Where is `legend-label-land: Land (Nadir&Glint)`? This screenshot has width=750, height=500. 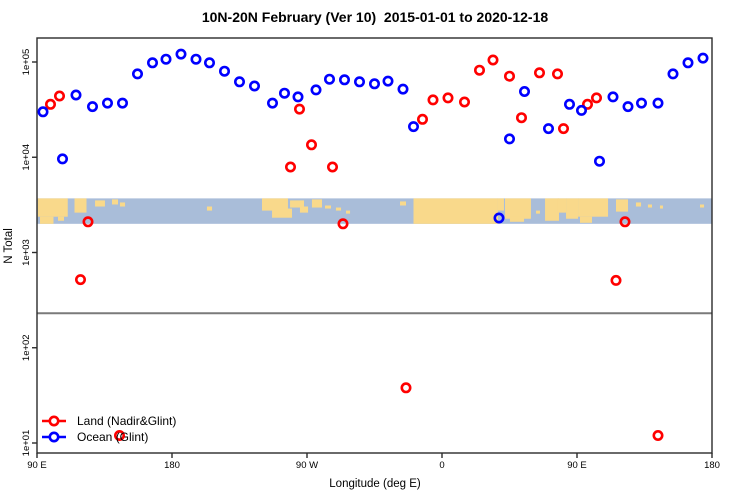
legend-label-land: Land (Nadir&Glint) is located at coordinates (126, 421).